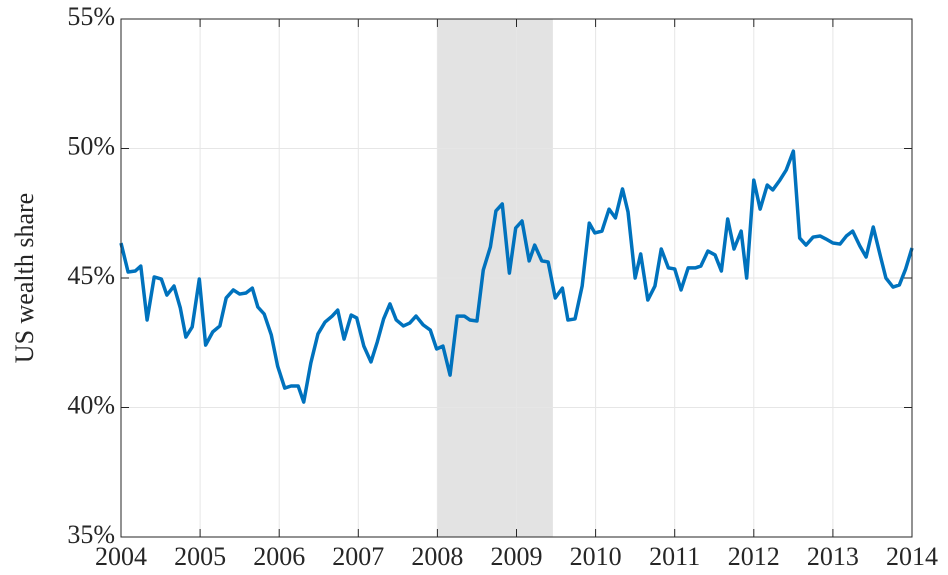 The image size is (948, 575). What do you see at coordinates (358, 556) in the screenshot?
I see `x-tick-label: 2007` at bounding box center [358, 556].